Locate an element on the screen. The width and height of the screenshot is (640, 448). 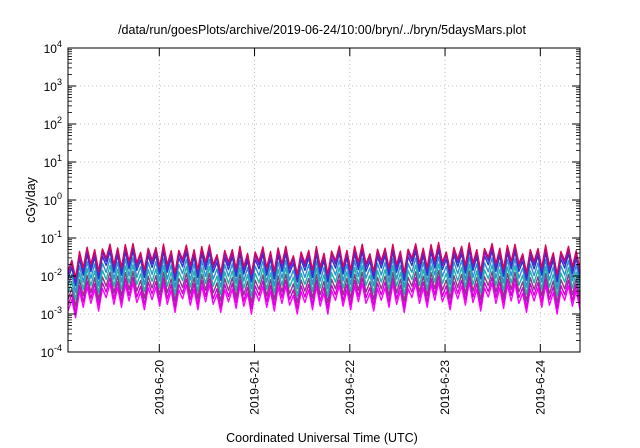
y-tick-label: 10² is located at coordinates (53, 123).